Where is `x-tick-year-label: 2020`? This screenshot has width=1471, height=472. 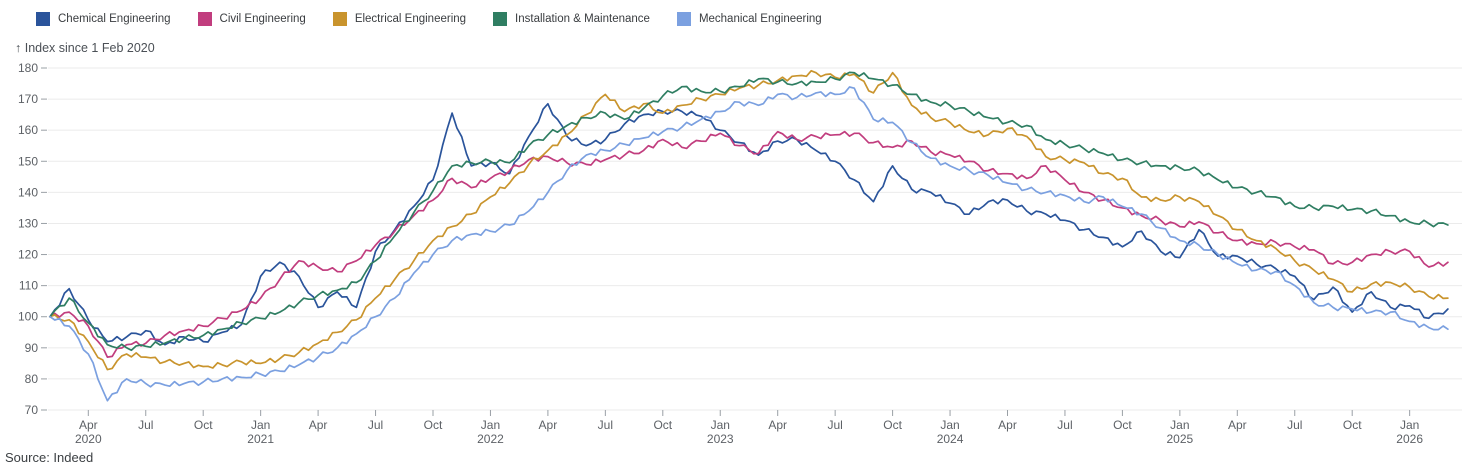
x-tick-year-label: 2020 is located at coordinates (88, 439).